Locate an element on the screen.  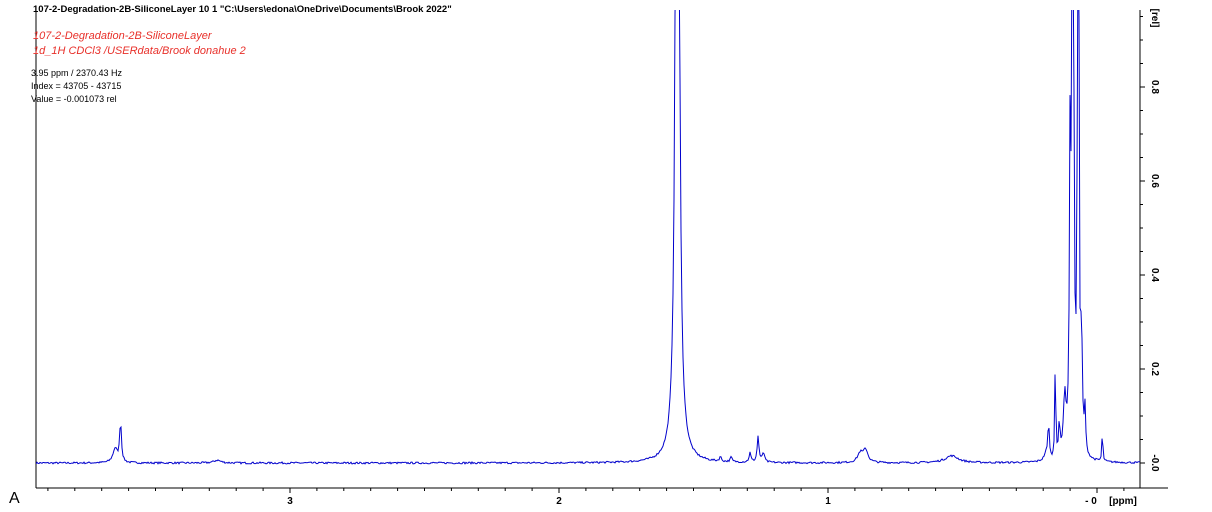
y-axis-label: [rel] is located at coordinates (1154, 18).